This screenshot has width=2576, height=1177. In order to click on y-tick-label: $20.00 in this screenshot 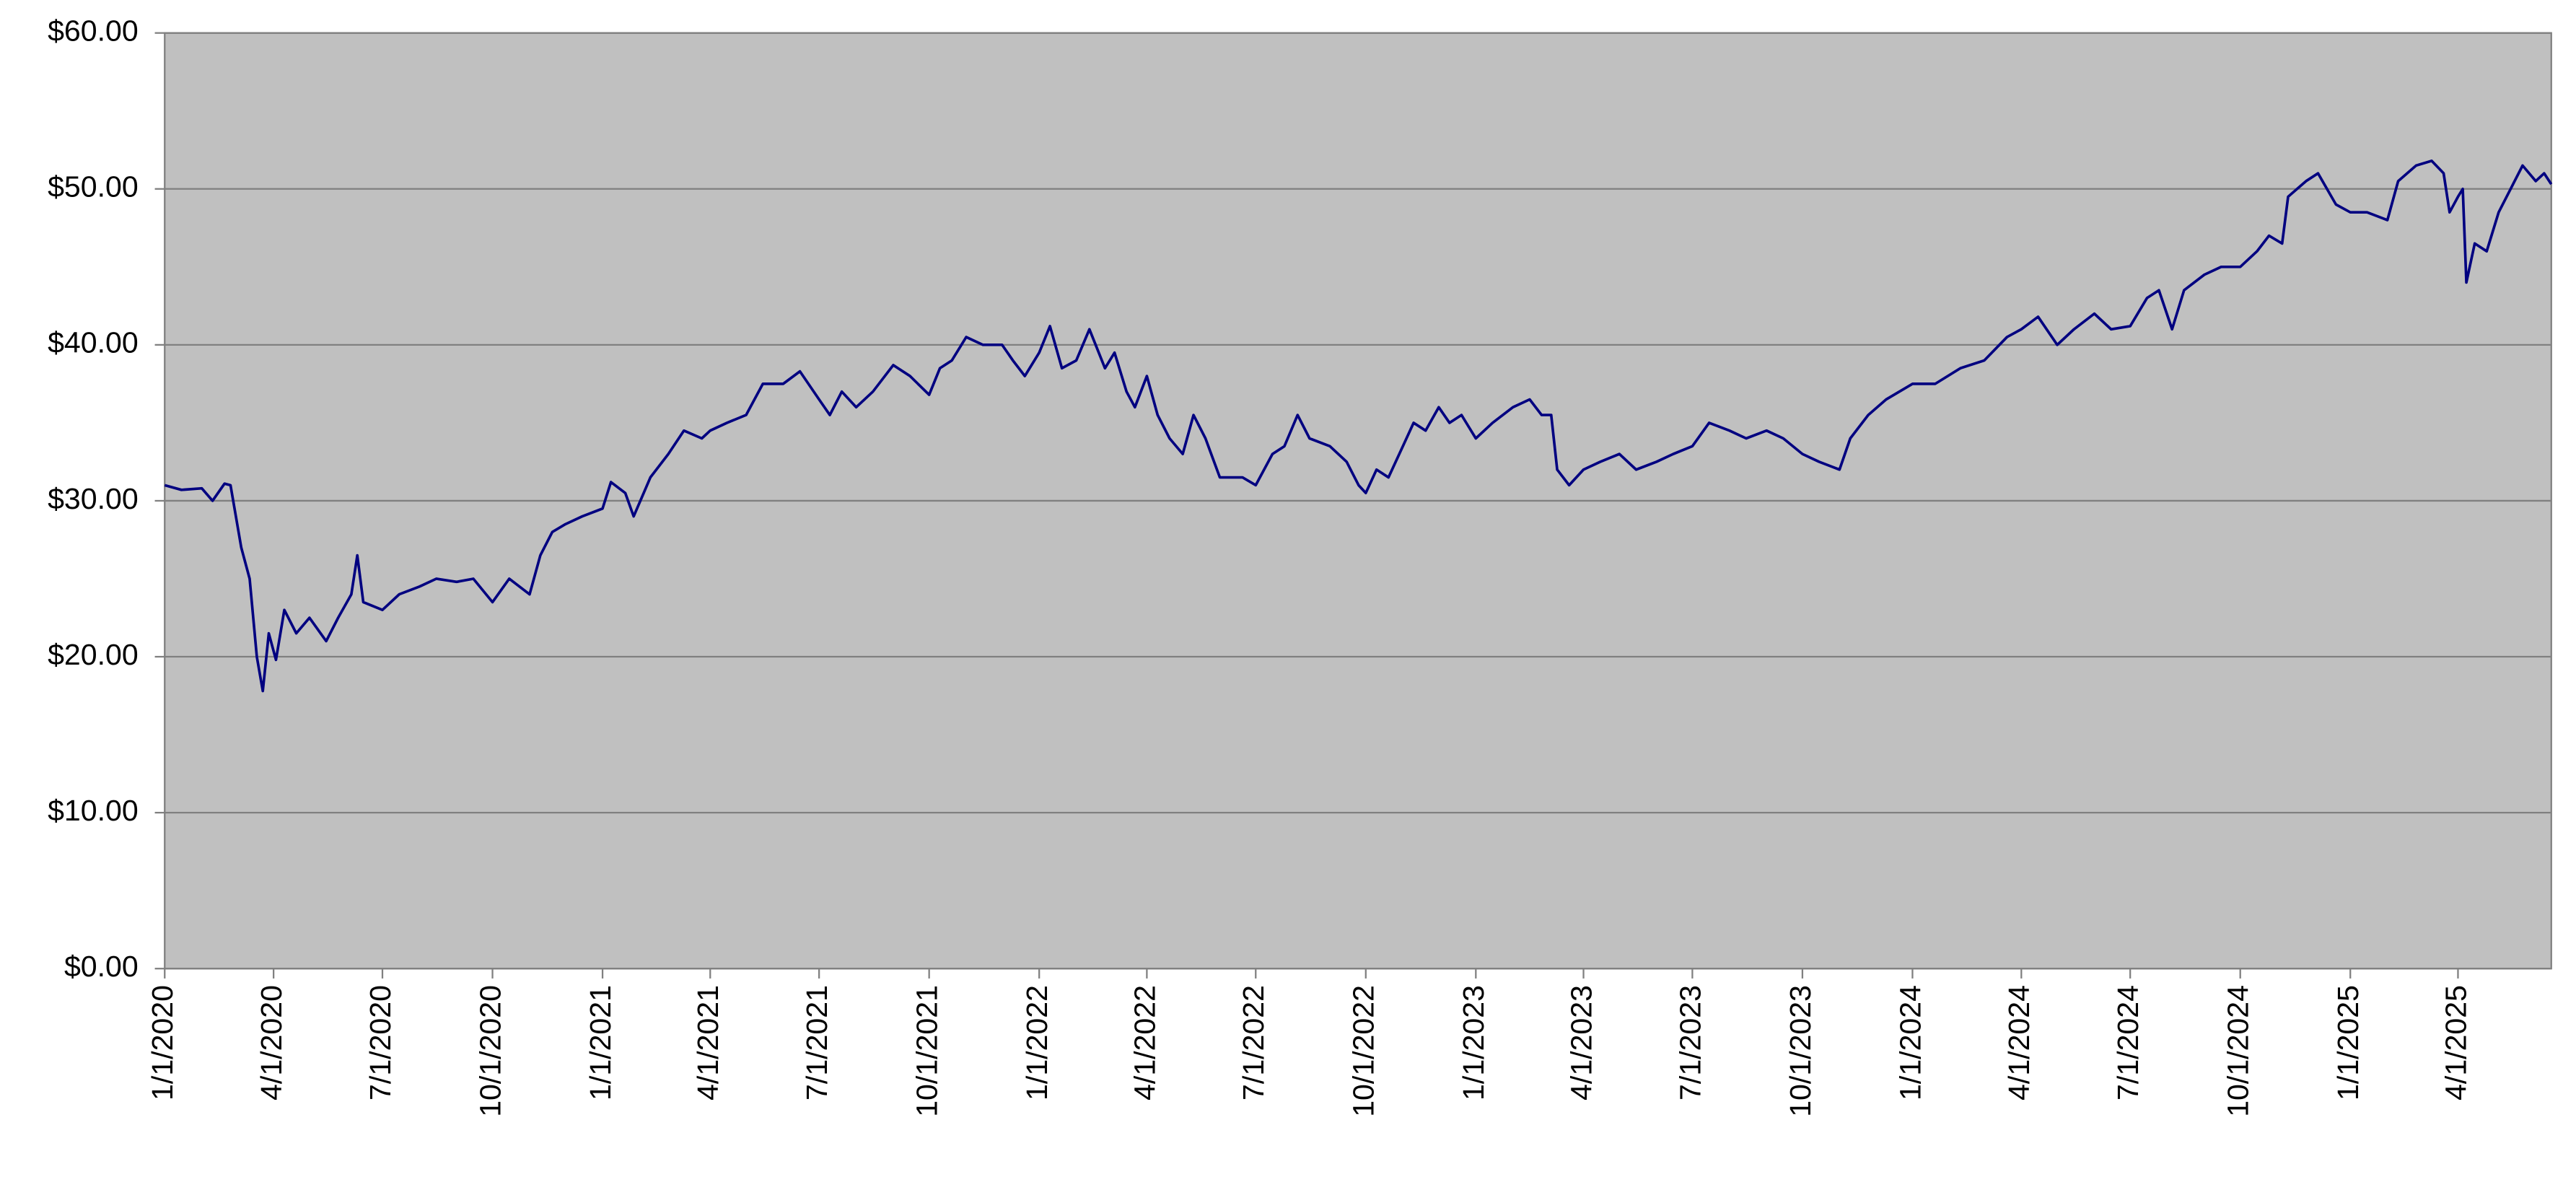, I will do `click(93, 654)`.